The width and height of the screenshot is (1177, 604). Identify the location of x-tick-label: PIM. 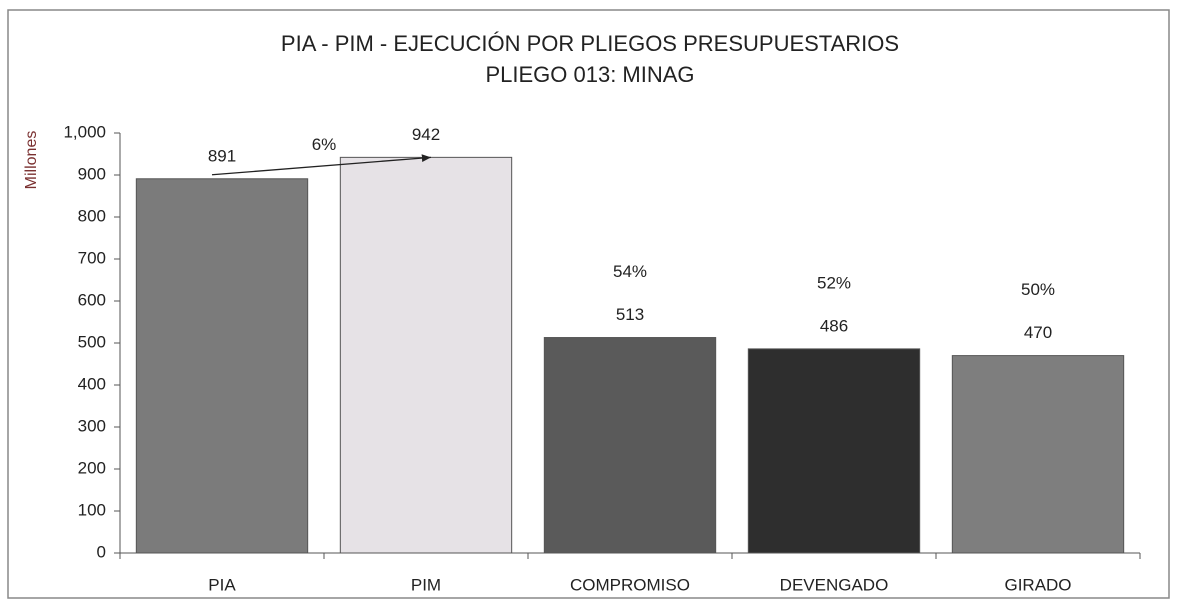
(426, 584).